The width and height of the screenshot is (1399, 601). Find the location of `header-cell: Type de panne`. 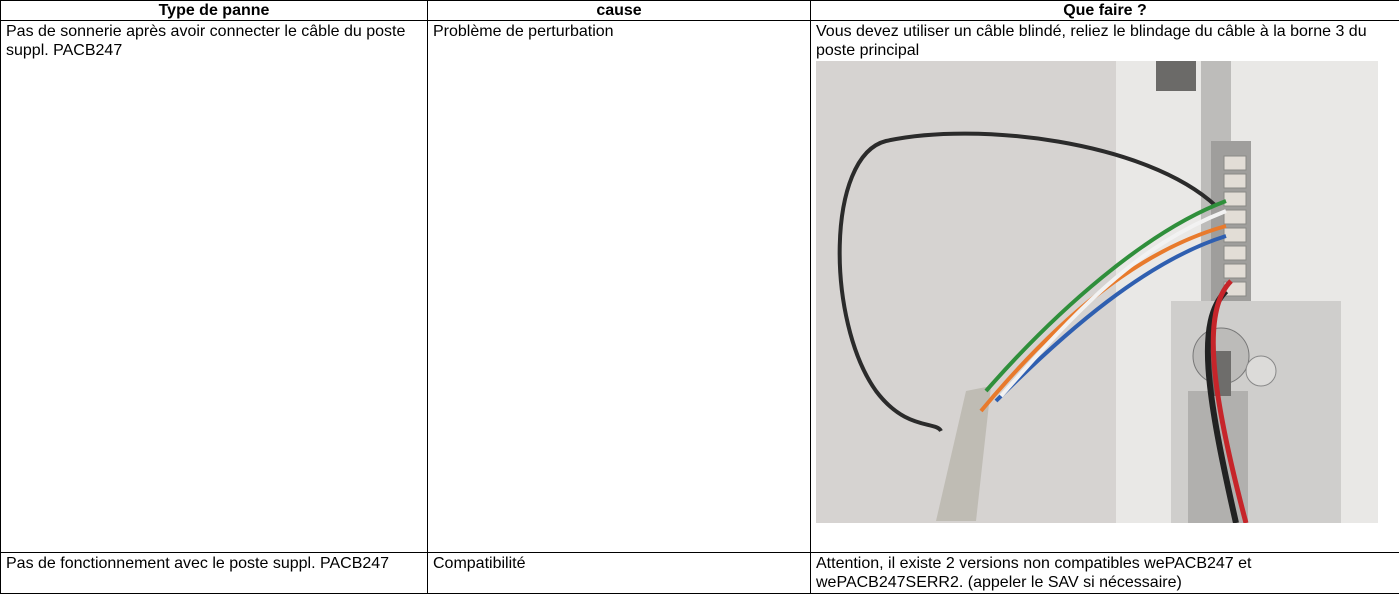

header-cell: Type de panne is located at coordinates (214, 10).